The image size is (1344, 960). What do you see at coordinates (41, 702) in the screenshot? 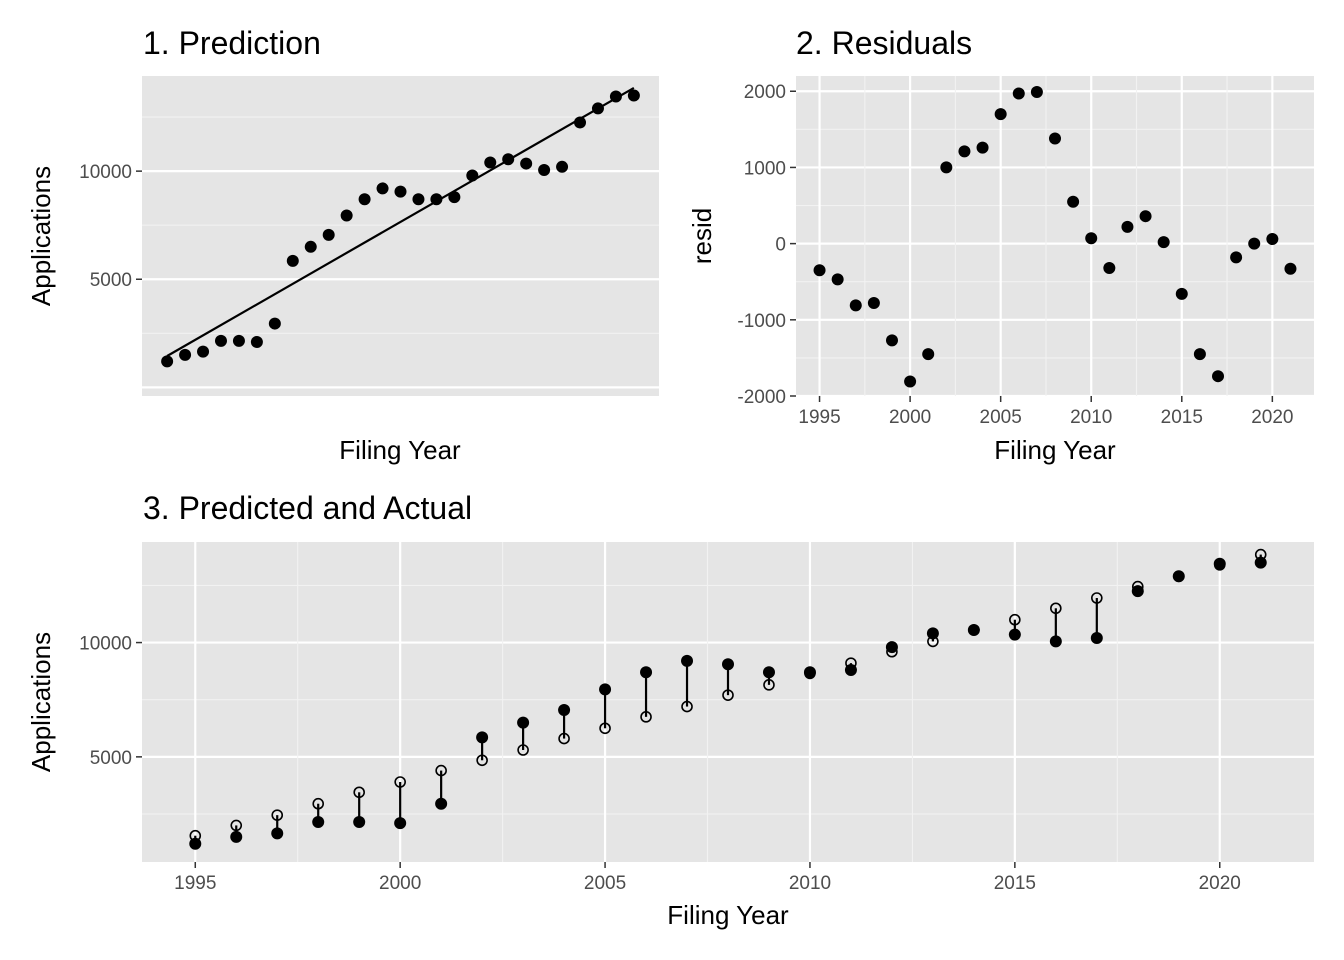
I see `panel-3-y-axis-title: Applications` at bounding box center [41, 702].